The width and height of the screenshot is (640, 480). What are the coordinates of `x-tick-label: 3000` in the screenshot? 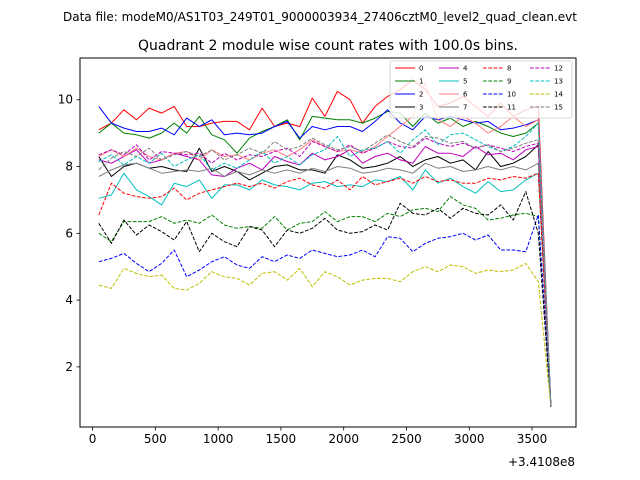 It's located at (469, 439).